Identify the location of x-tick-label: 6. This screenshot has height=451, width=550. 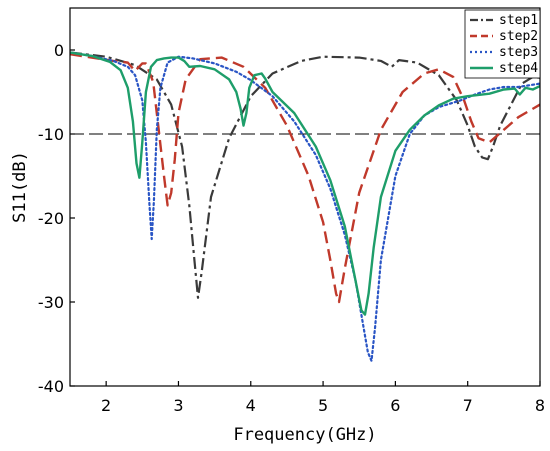
(395, 405).